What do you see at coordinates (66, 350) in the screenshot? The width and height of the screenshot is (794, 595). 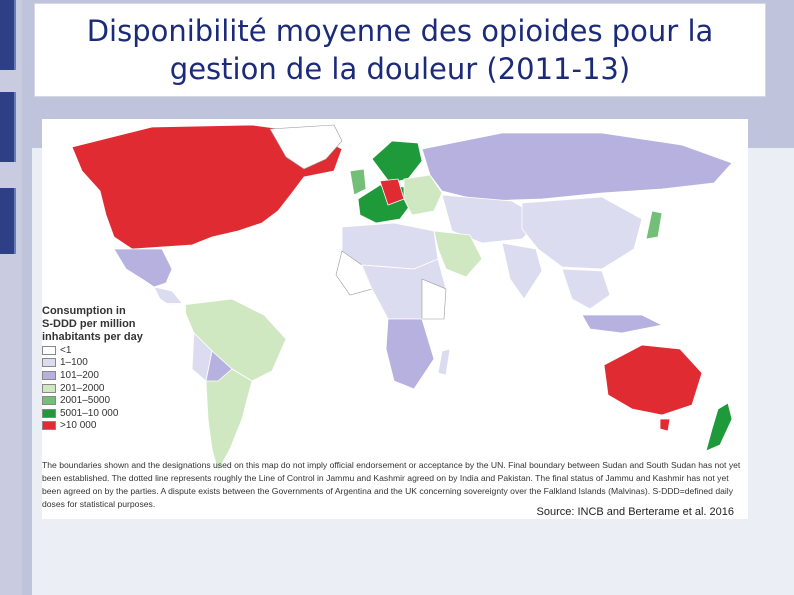 I see `legend-label: <1` at bounding box center [66, 350].